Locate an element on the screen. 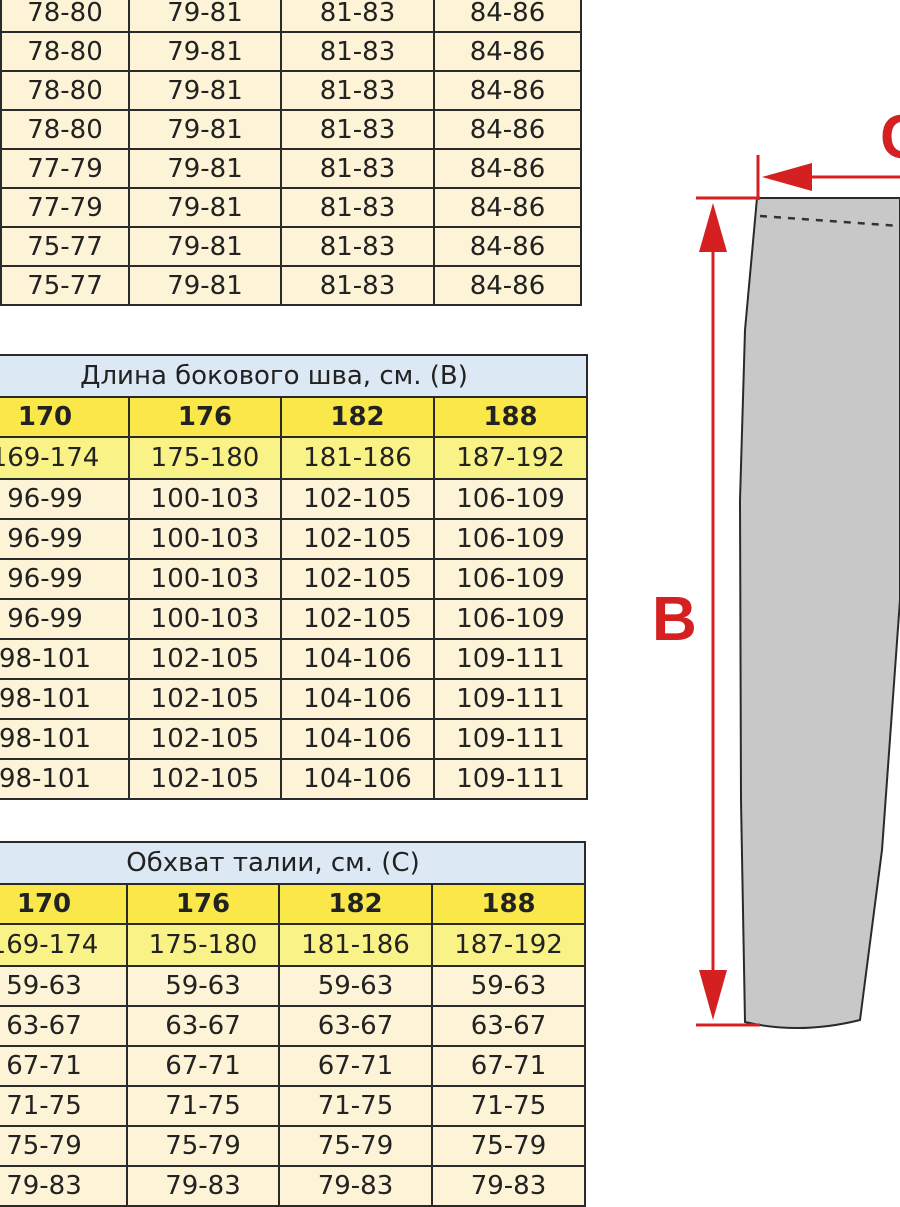 The image size is (900, 1207). table-row: 75-79 75-79 75-79 75-79 is located at coordinates (293, 1146).